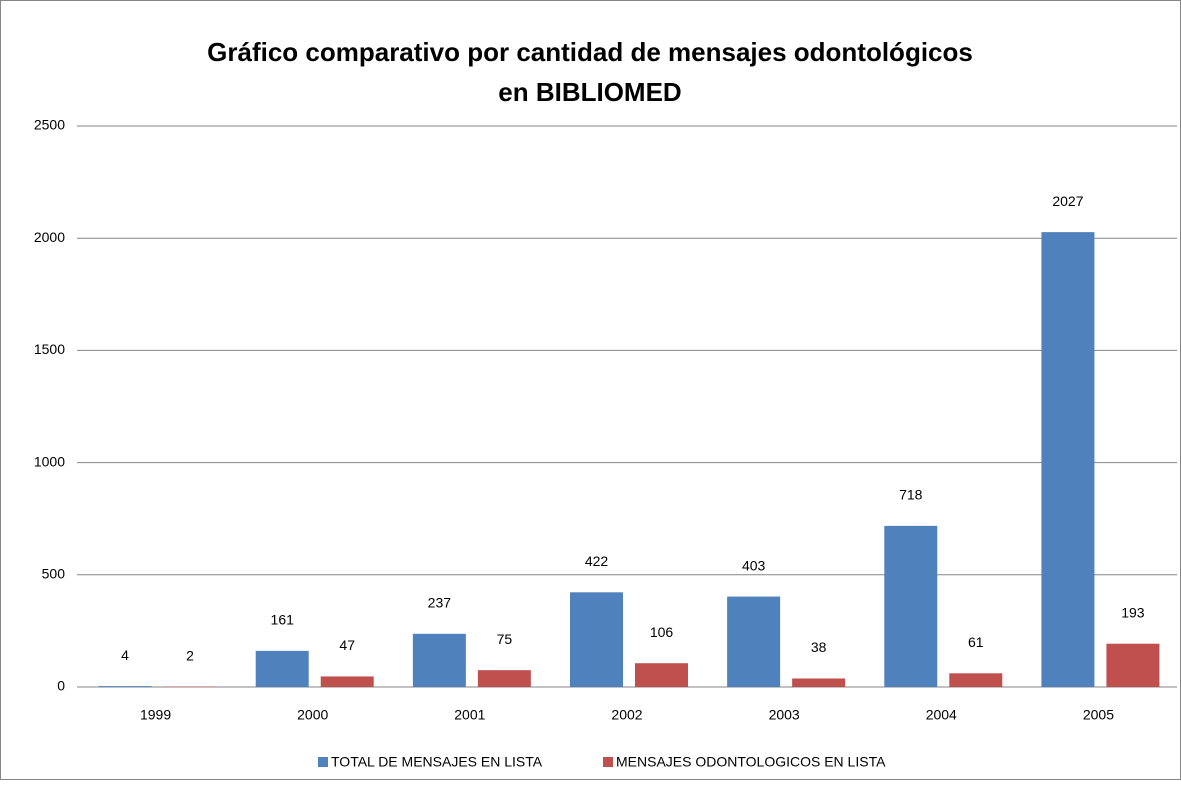  I want to click on data-label: 237, so click(440, 603).